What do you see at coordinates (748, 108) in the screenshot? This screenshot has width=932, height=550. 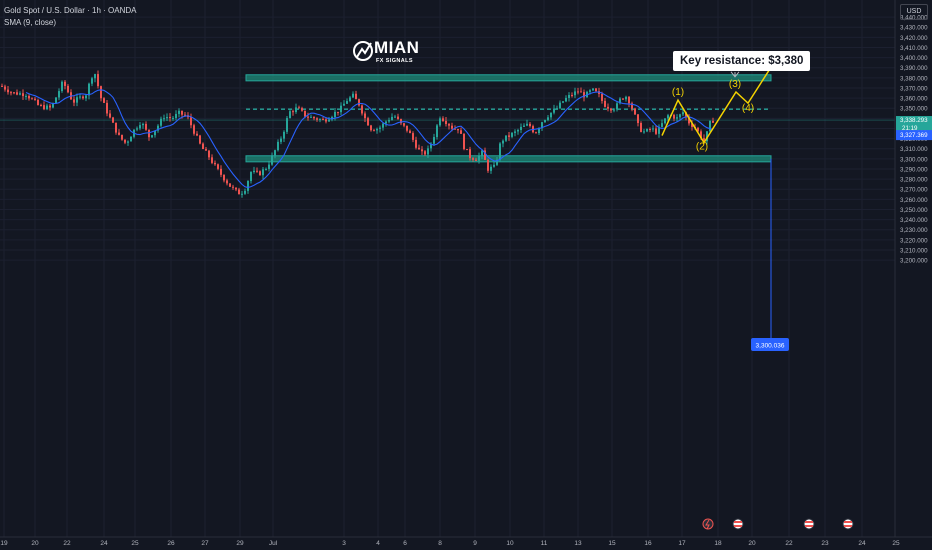 I see `wave-label-4: (4)` at bounding box center [748, 108].